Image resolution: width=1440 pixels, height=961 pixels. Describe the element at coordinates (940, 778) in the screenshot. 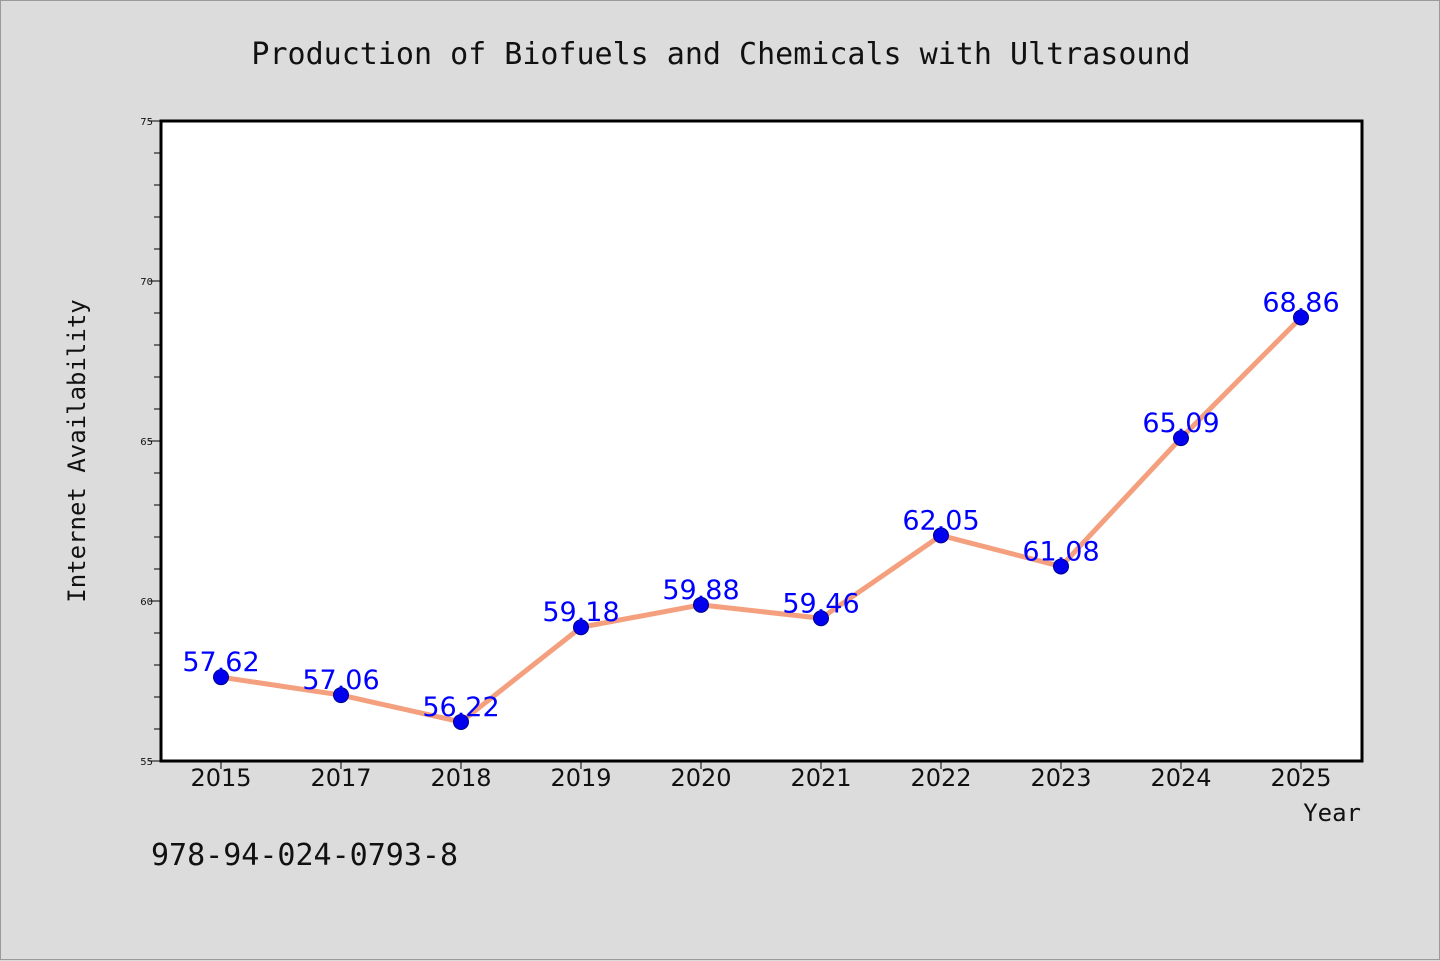

I see `x-tick-label: 2022` at that location.